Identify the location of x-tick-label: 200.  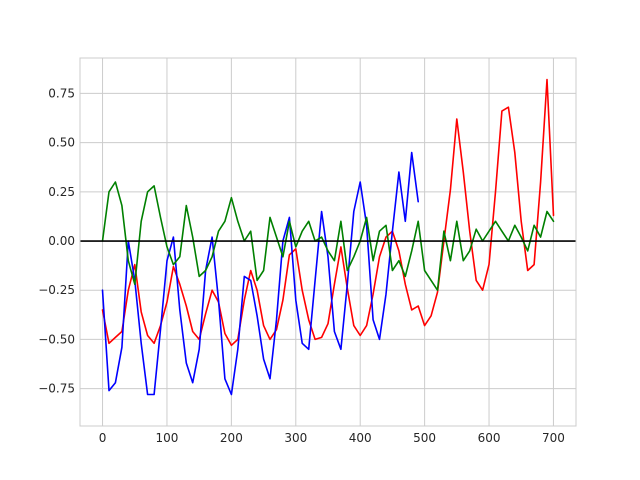
(231, 438).